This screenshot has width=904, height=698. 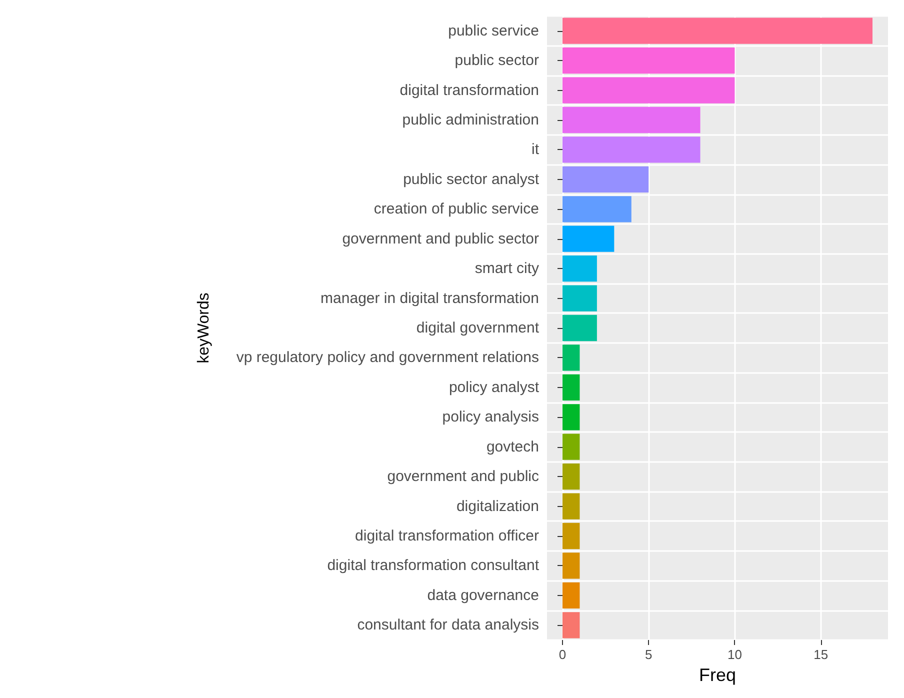 What do you see at coordinates (471, 179) in the screenshot?
I see `y-tick-label: public sector analyst` at bounding box center [471, 179].